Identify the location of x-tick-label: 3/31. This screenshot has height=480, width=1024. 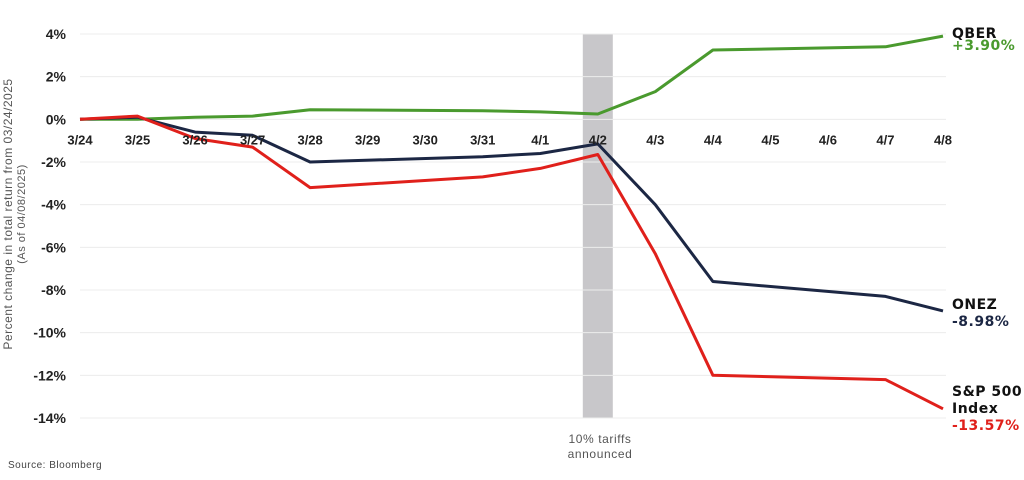
(482, 139).